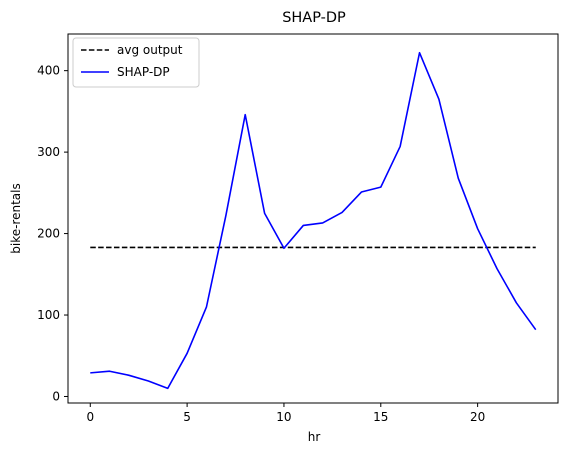 Image resolution: width=571 pixels, height=455 pixels. I want to click on y-tick-label-100: 100, so click(48, 315).